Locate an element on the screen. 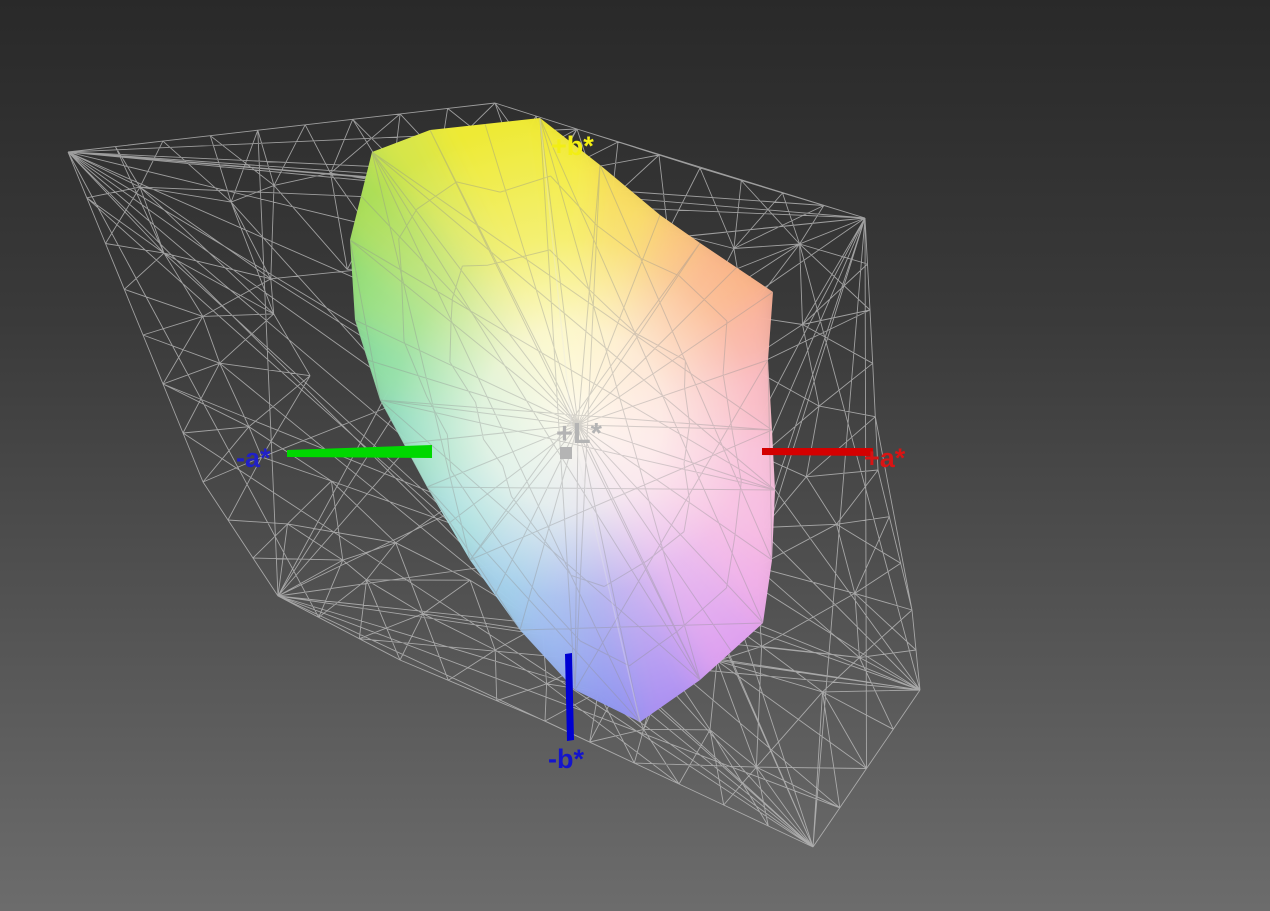  a-plus-axis-label: +a* is located at coordinates (885, 458).